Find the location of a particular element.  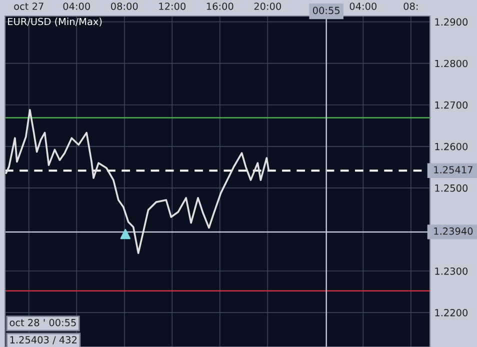

y-tick-label: 1.2200 is located at coordinates (451, 312).